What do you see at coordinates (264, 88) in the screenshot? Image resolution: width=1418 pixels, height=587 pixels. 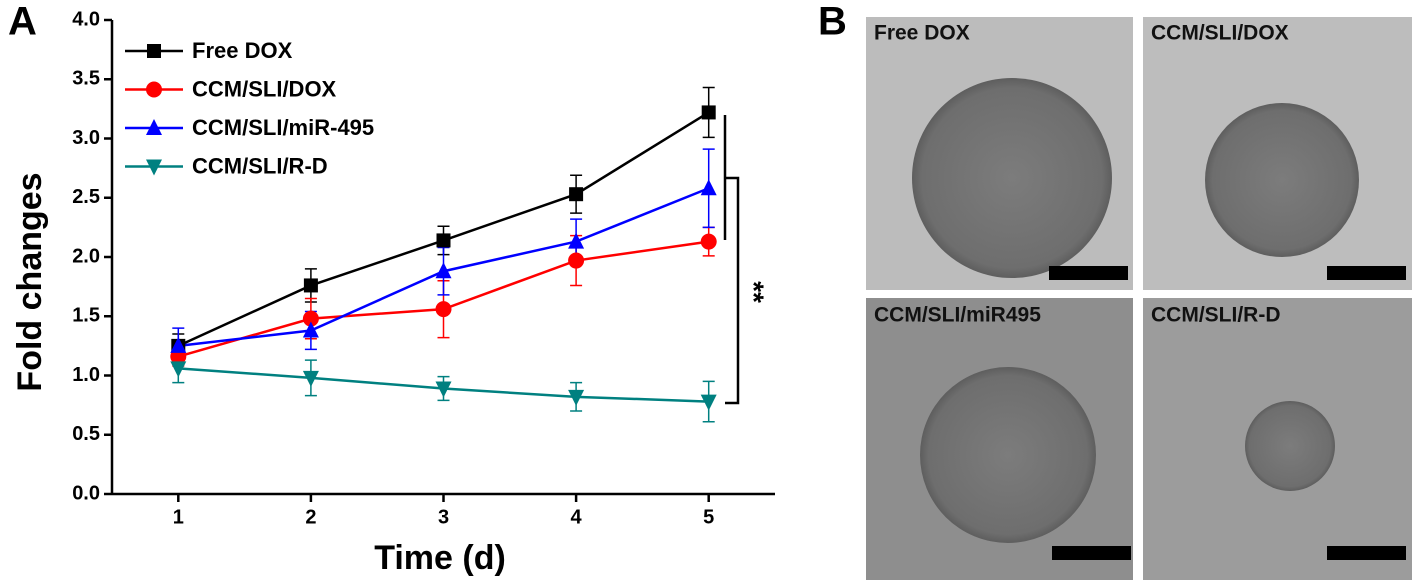 I see `legend-label: CCM/SLI/DOX` at bounding box center [264, 88].